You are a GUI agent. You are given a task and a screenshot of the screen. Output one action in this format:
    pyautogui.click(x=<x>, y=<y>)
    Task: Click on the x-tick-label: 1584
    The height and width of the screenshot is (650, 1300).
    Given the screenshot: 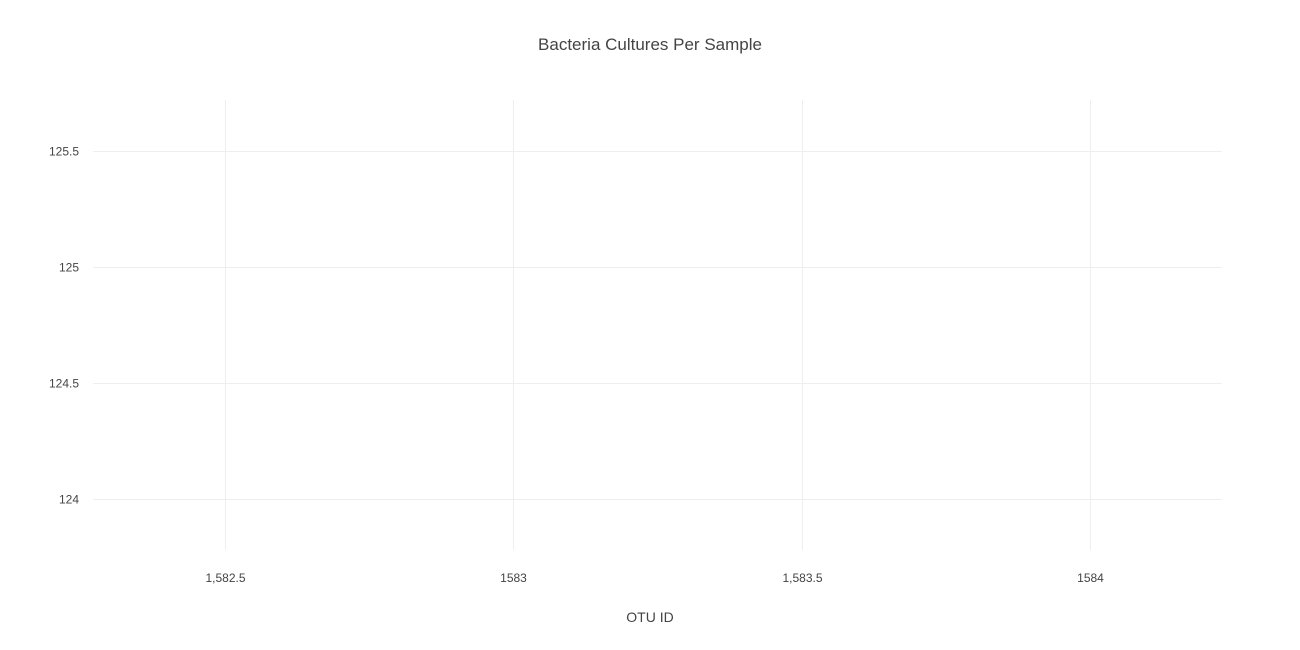 What is the action you would take?
    pyautogui.click(x=1090, y=578)
    